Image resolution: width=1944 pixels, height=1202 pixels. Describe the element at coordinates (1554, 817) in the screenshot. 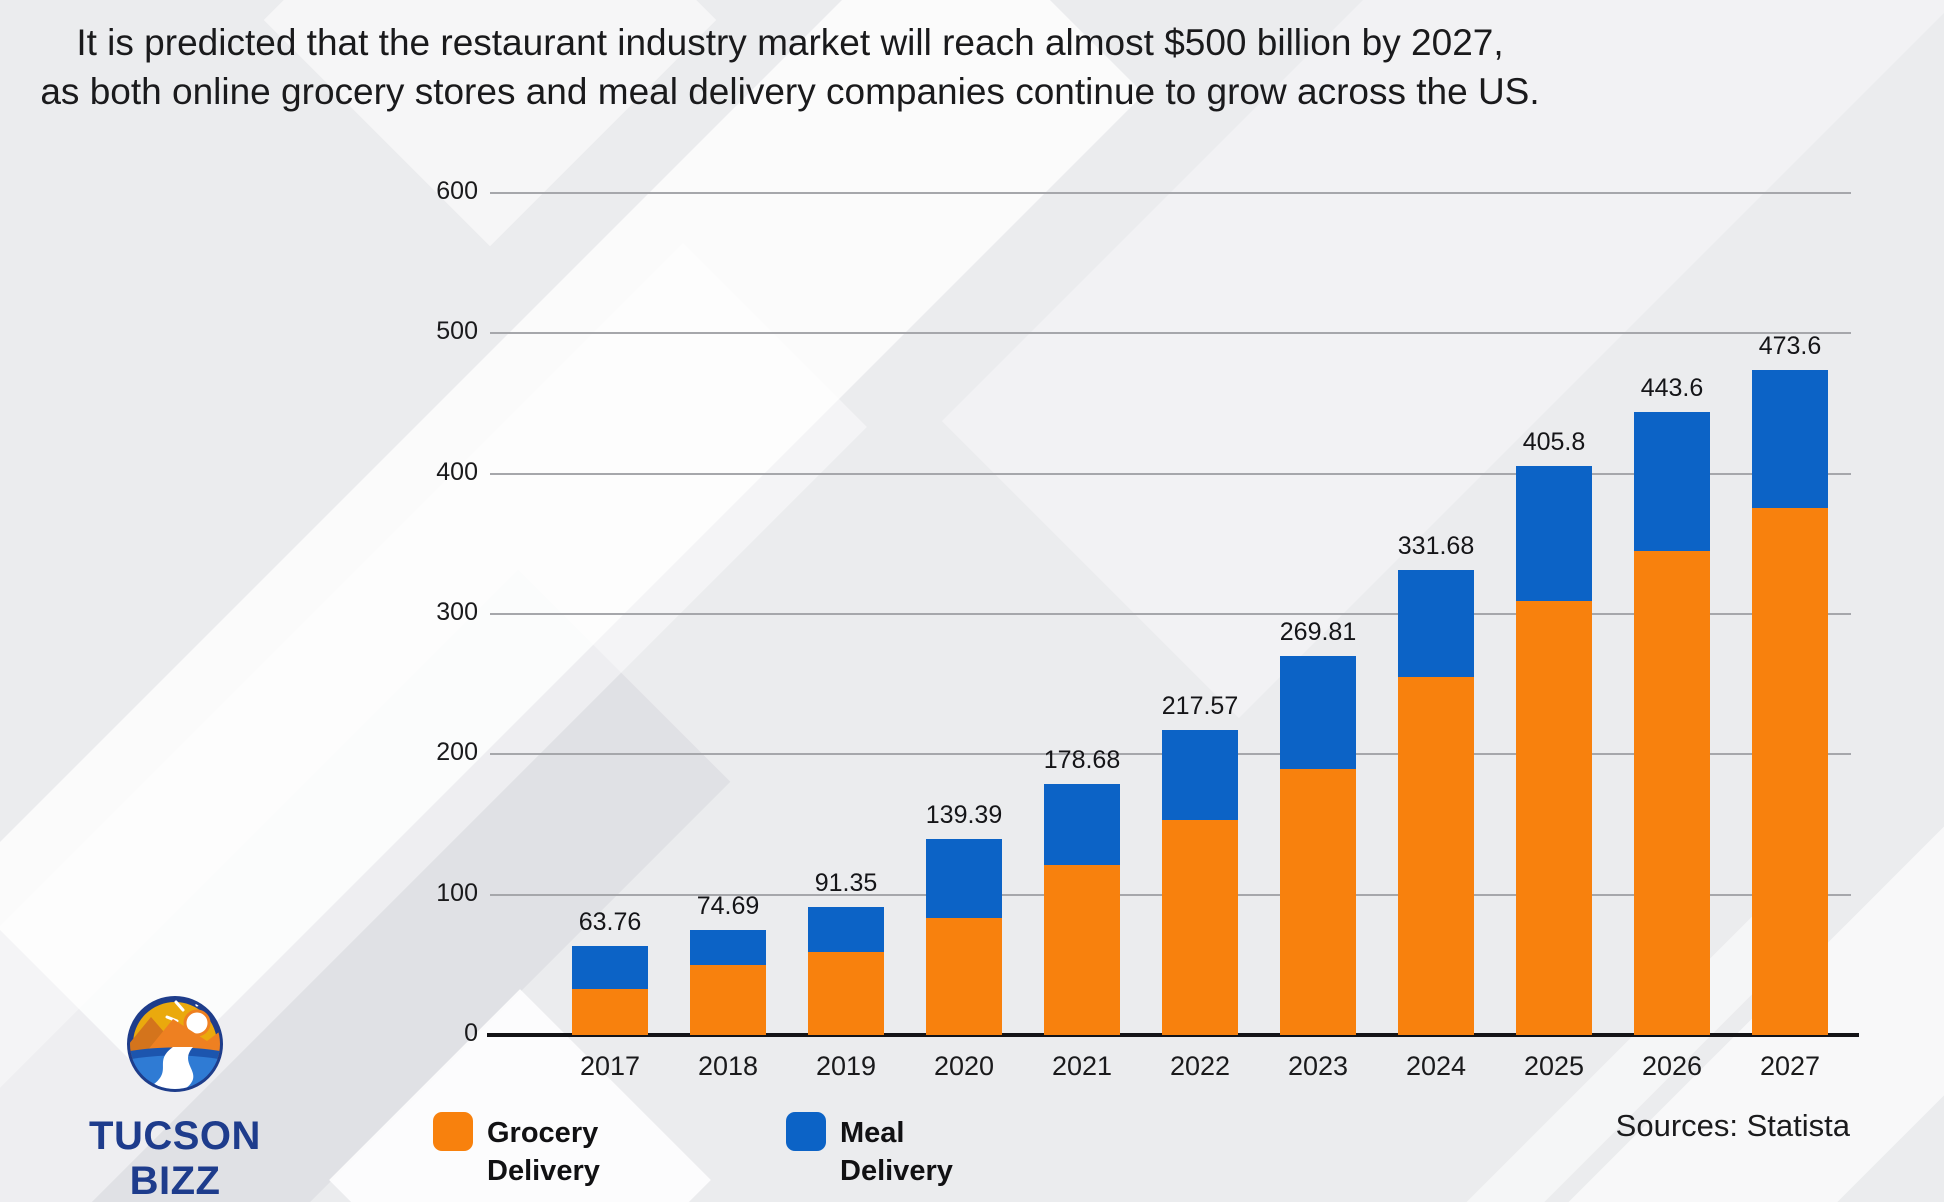

I see `bar-2025-grocery-segment` at that location.